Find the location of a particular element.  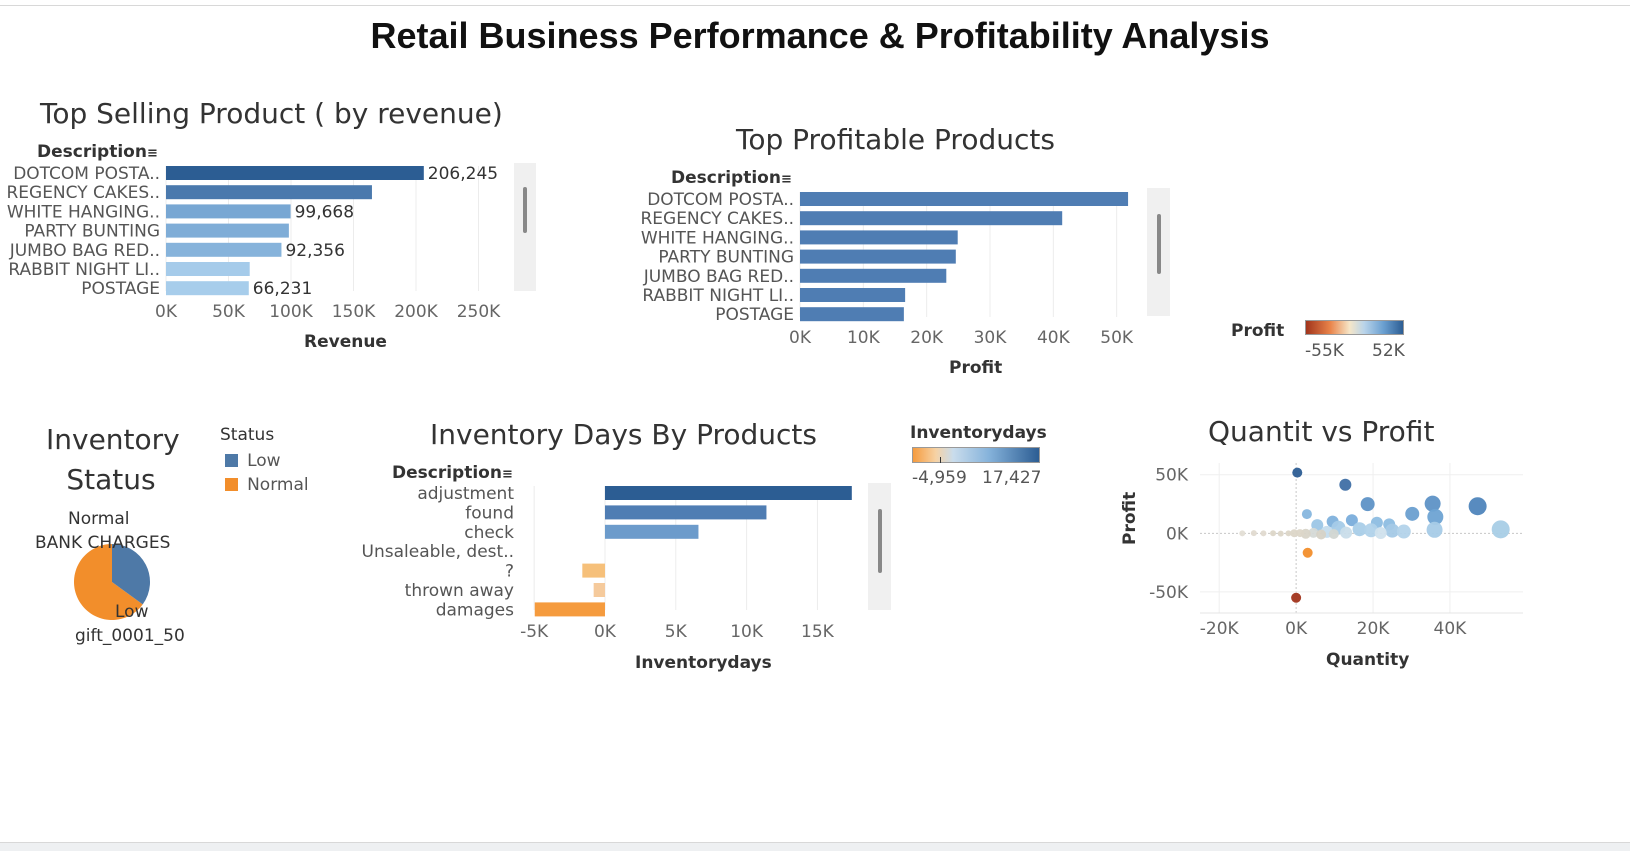

data-label: 66,231 is located at coordinates (282, 289).